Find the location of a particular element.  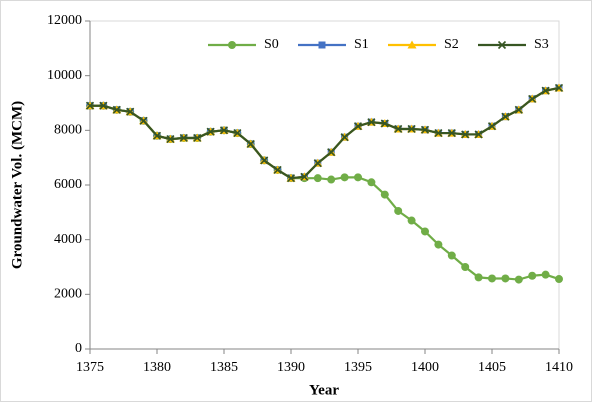

x-tick-label: 1390 is located at coordinates (291, 367).